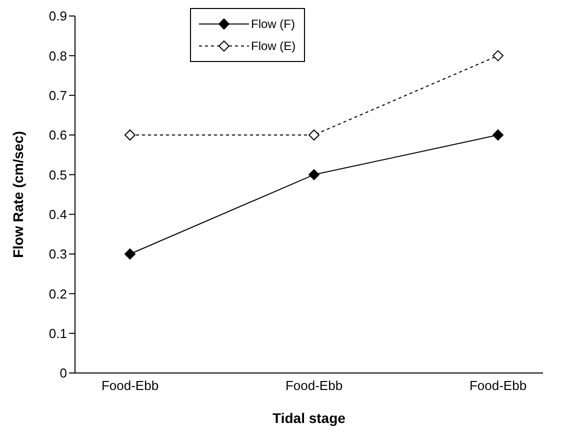 The image size is (563, 447). What do you see at coordinates (57, 294) in the screenshot?
I see `y-tick-label: 0.2` at bounding box center [57, 294].